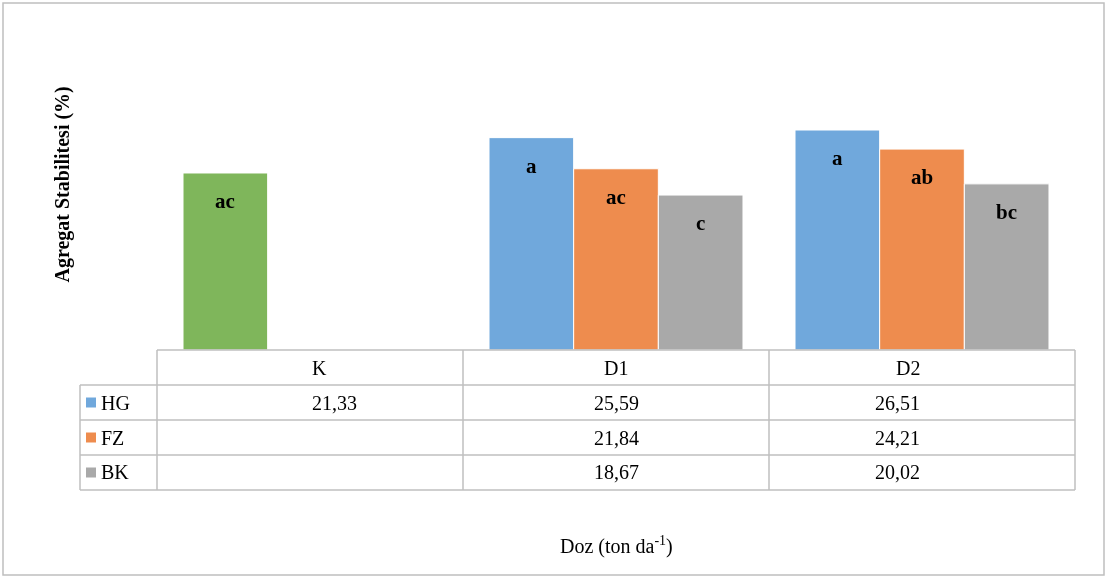 Image resolution: width=1107 pixels, height=578 pixels. Describe the element at coordinates (897, 403) in the screenshot. I see `data-label: 26,51` at that location.